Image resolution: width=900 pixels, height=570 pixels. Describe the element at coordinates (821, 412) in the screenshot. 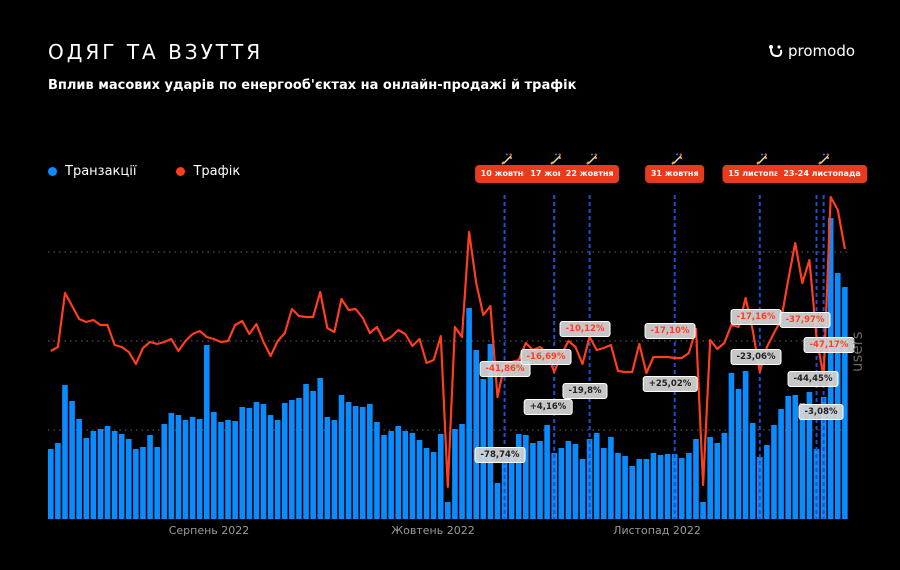

I see `annotation-label: -3,08%` at that location.